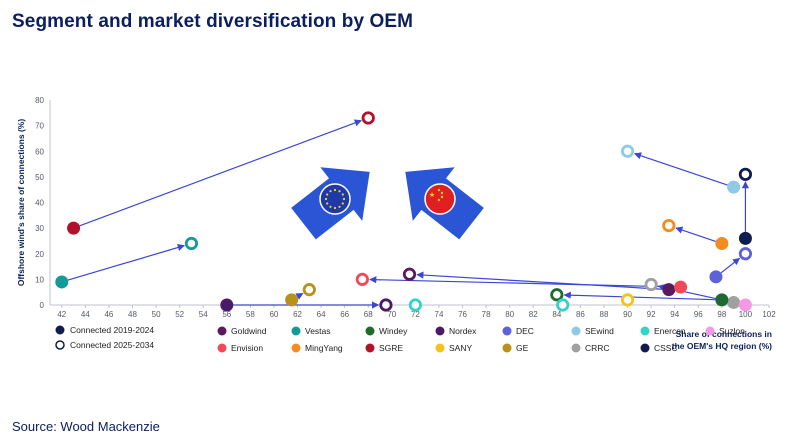 This screenshot has height=447, width=800. Describe the element at coordinates (522, 348) in the screenshot. I see `legend-label-ge: GE` at that location.